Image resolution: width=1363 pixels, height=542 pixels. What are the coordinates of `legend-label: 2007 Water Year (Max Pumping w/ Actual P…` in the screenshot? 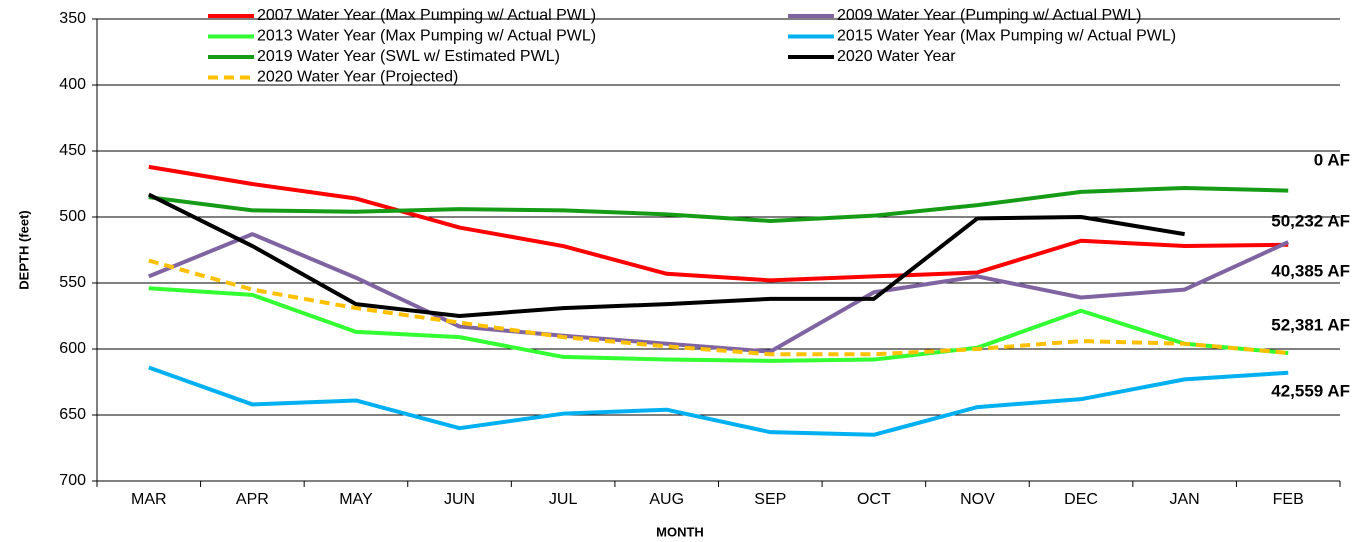 It's located at (426, 15).